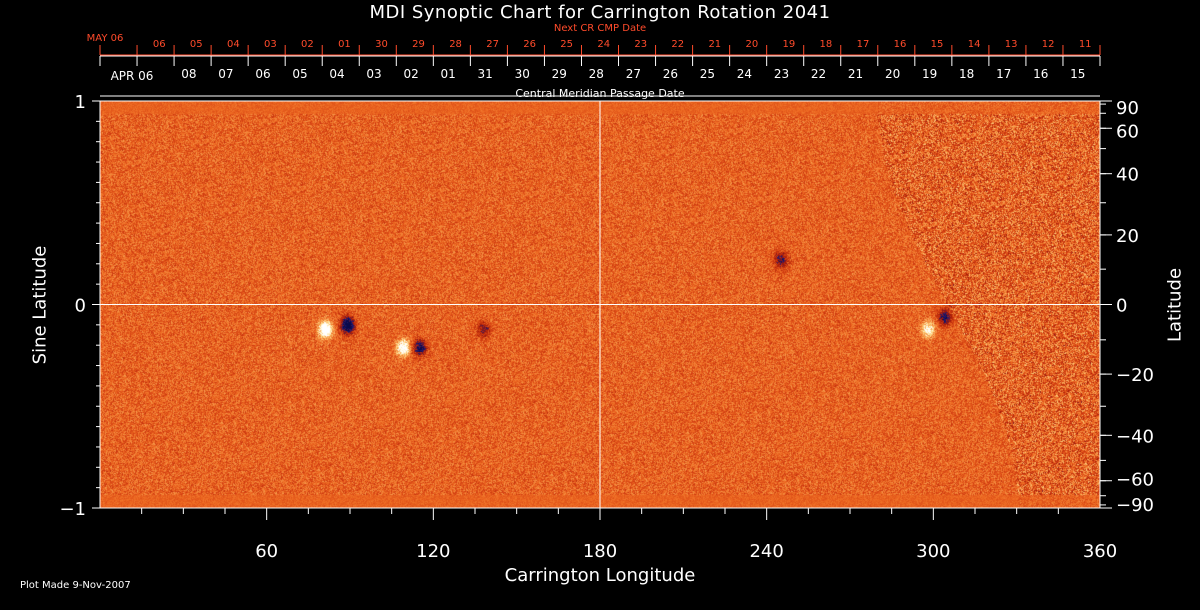 This screenshot has width=1200, height=610. What do you see at coordinates (266, 551) in the screenshot?
I see `x-tick-label: 60` at bounding box center [266, 551].